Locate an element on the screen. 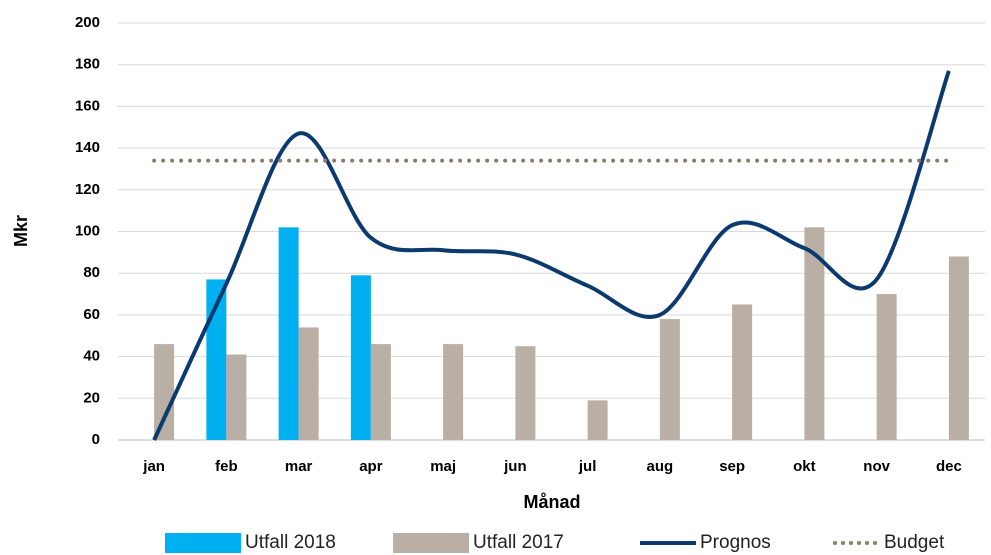 The image size is (991, 555). y-tick-label: 60 is located at coordinates (91, 314).